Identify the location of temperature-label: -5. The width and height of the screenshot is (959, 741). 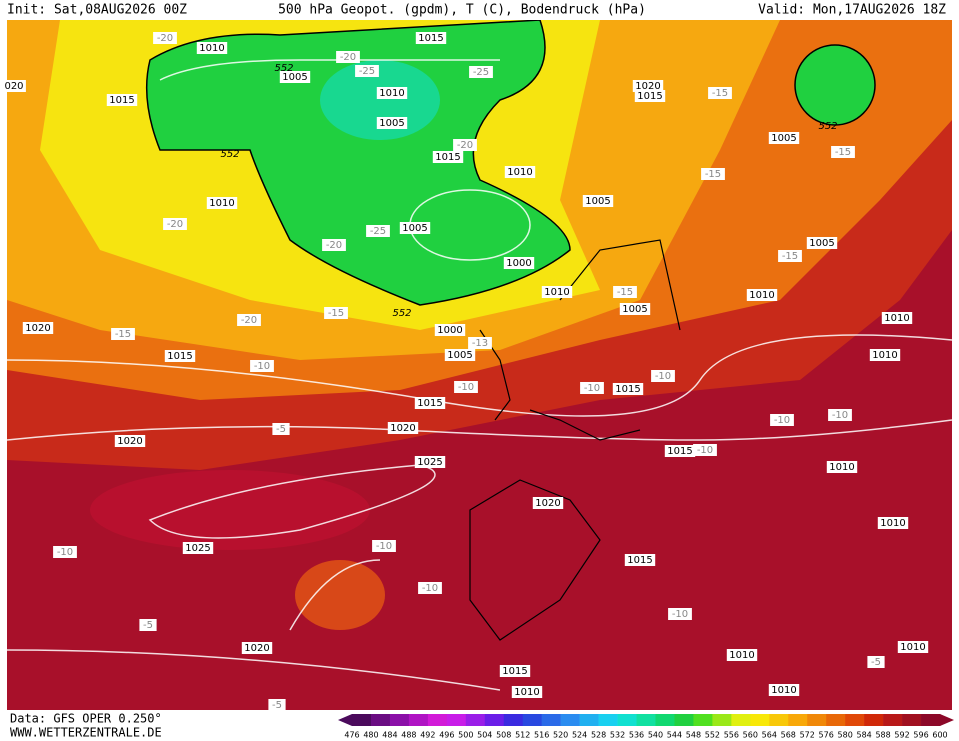
(876, 662).